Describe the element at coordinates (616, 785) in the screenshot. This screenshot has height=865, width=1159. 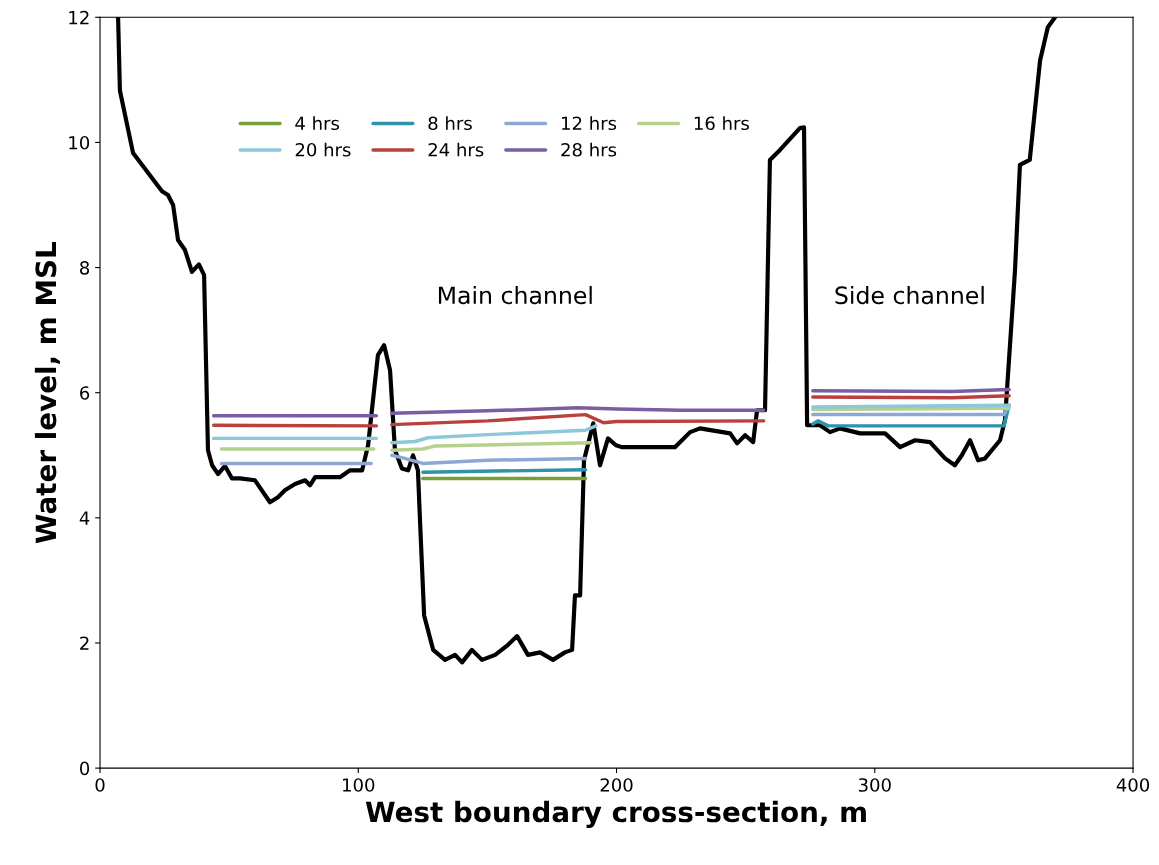
I see `x-tick-label: 200` at that location.